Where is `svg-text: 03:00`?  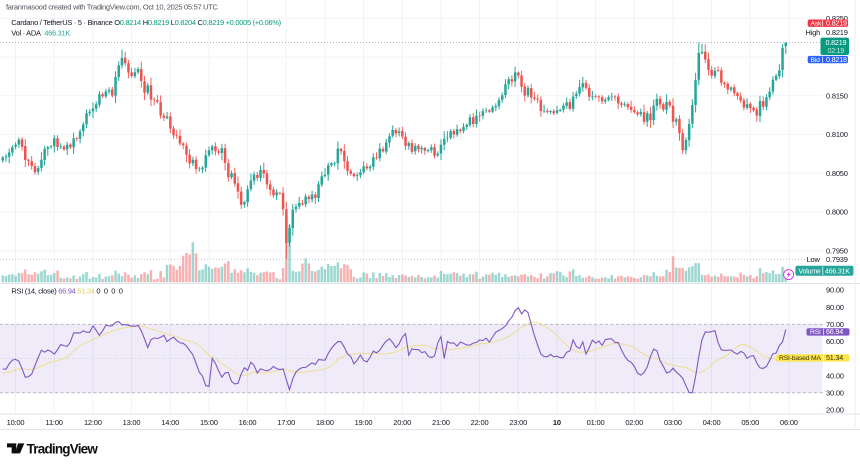
svg-text: 03:00 is located at coordinates (673, 422).